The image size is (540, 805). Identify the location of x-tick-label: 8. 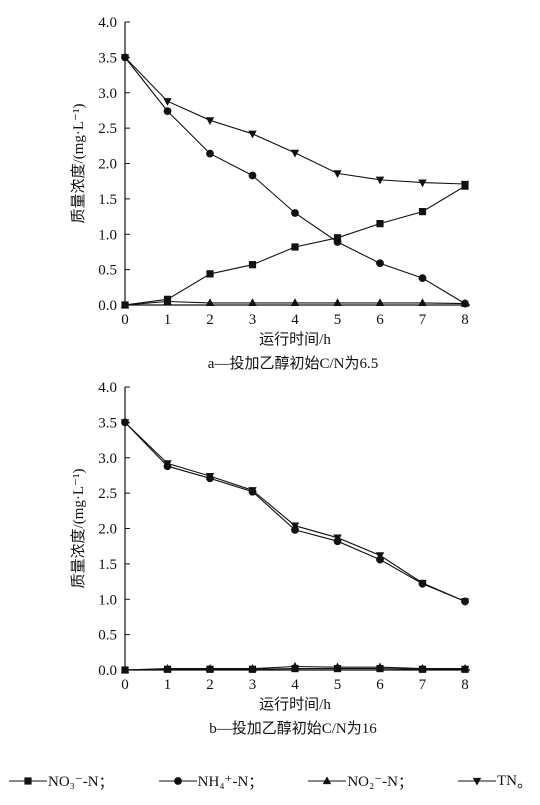
(465, 320).